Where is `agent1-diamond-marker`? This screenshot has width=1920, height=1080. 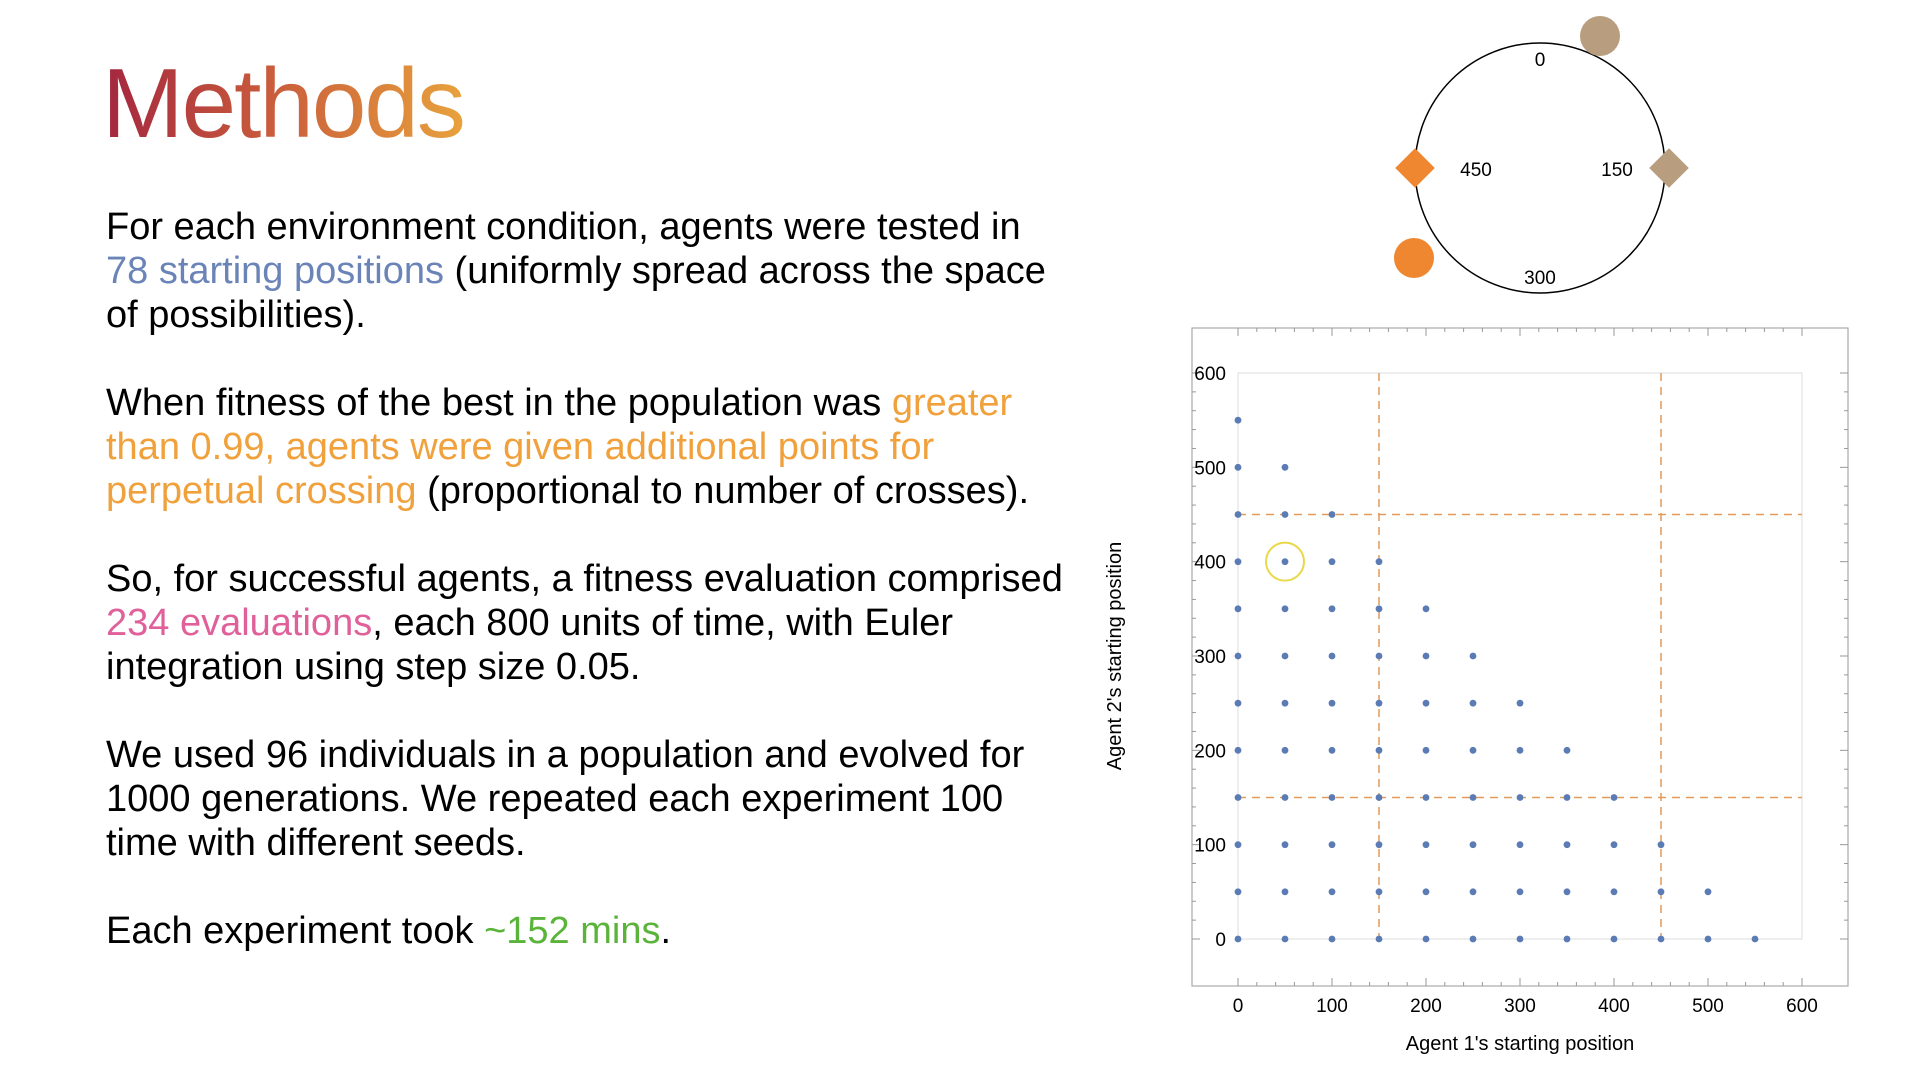
agent1-diamond-marker is located at coordinates (1415, 168).